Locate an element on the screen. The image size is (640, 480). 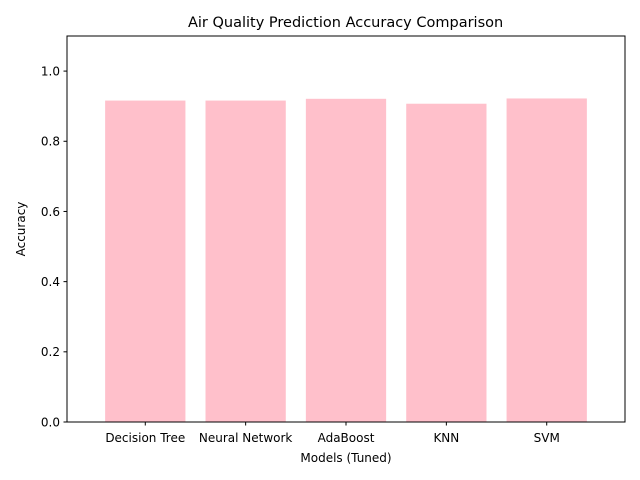
x-tick-label: AdaBoost is located at coordinates (346, 438).